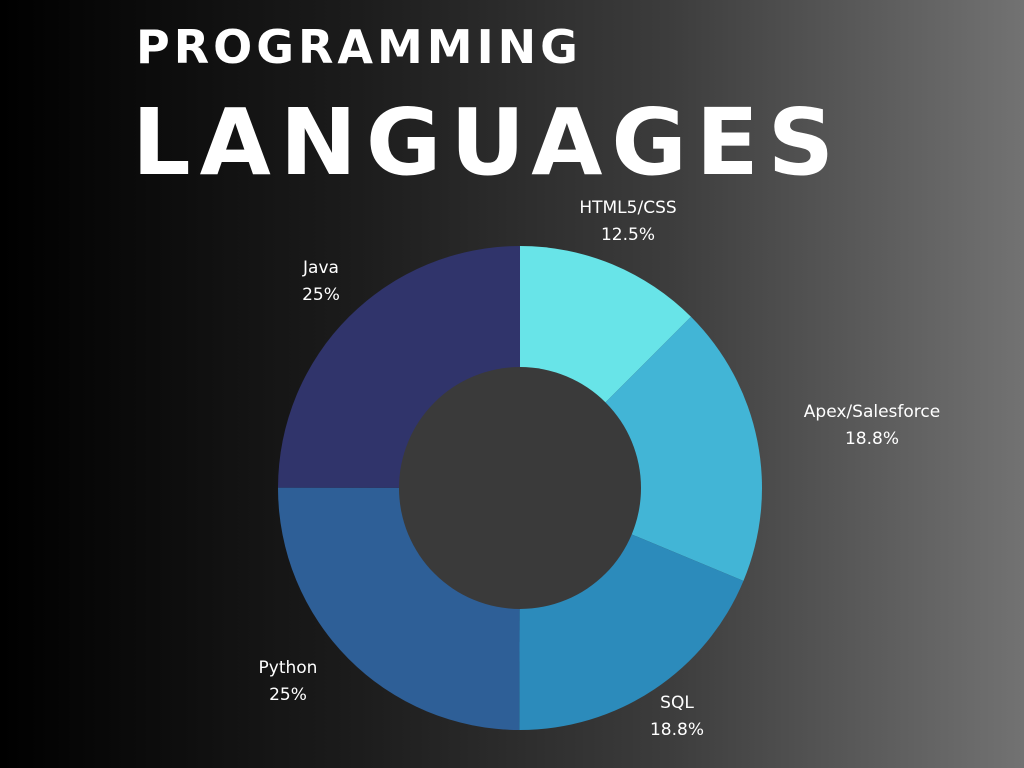 The width and height of the screenshot is (1024, 768). Describe the element at coordinates (628, 235) in the screenshot. I see `slice-value-html5-css: 12.5%` at that location.